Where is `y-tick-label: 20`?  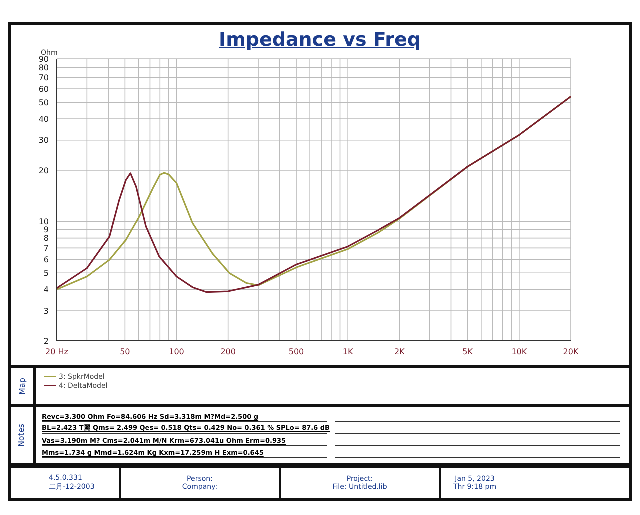
y-tick-label: 20 is located at coordinates (43, 171).